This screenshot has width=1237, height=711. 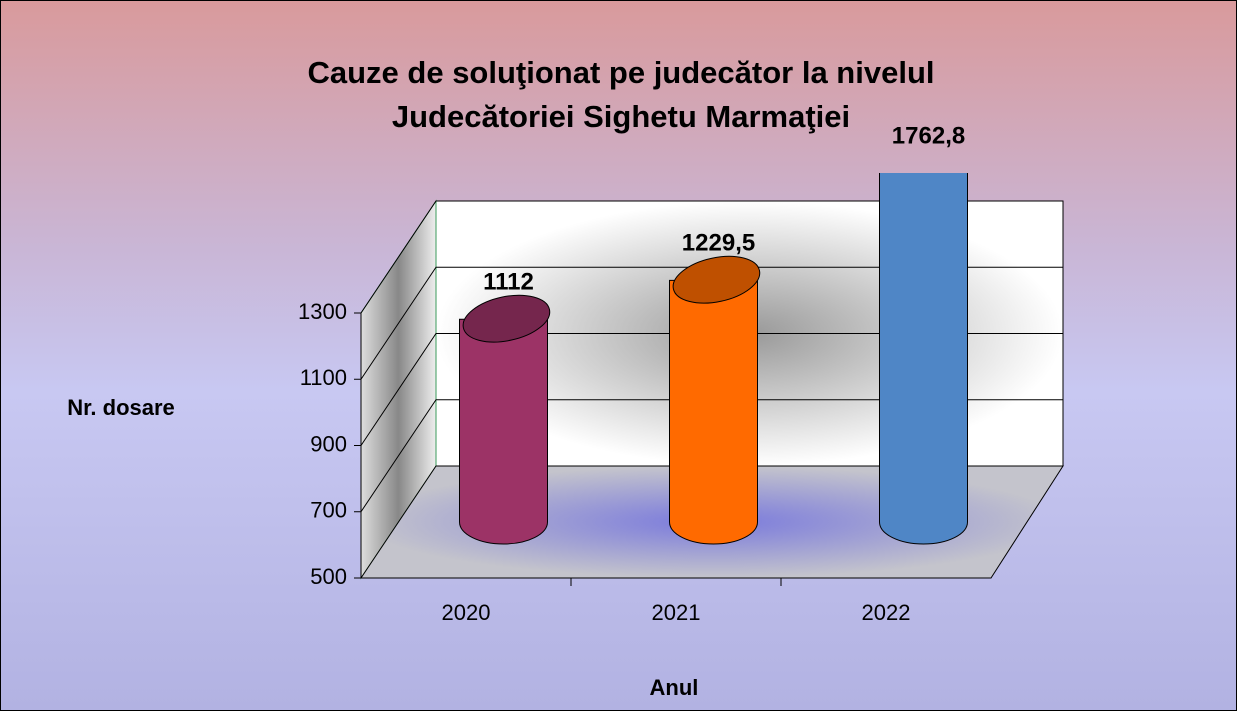 What do you see at coordinates (718, 243) in the screenshot?
I see `value-label: 1229,5` at bounding box center [718, 243].